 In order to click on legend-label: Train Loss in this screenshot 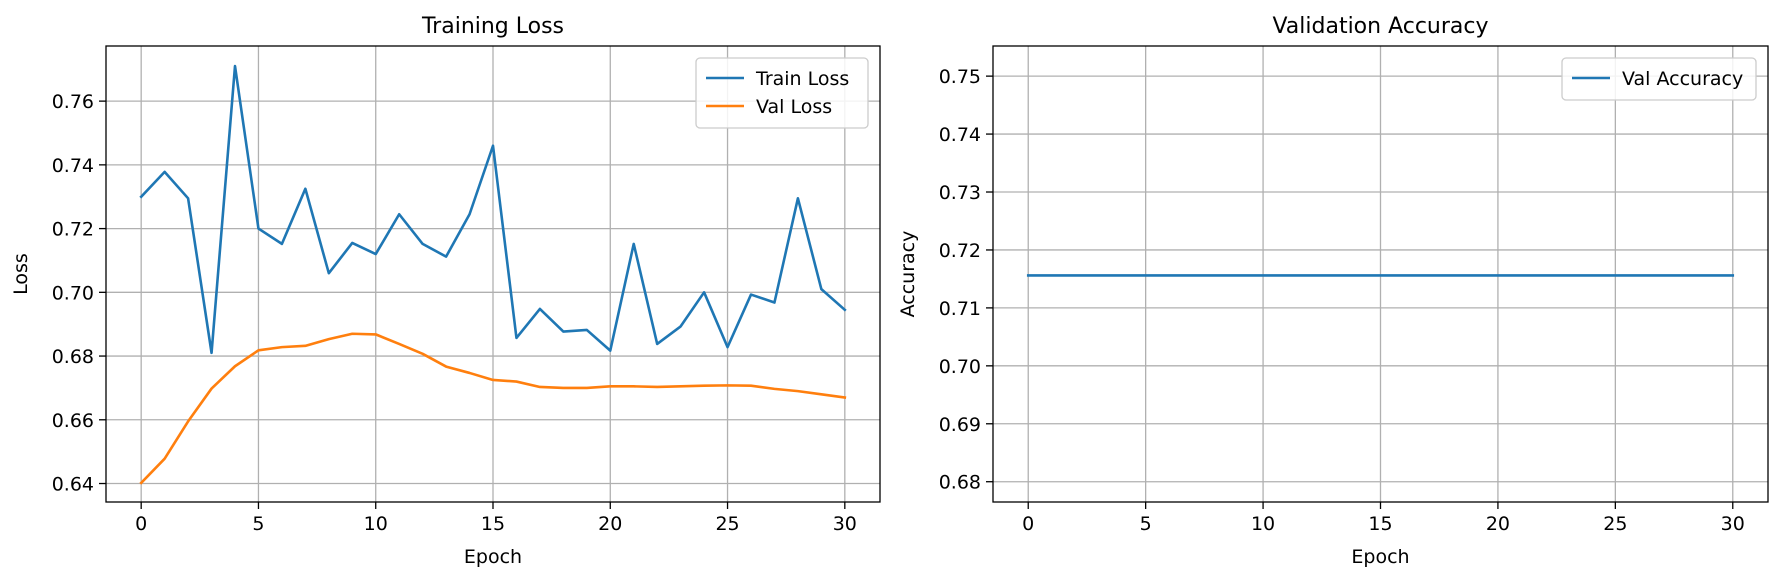, I will do `click(802, 79)`.